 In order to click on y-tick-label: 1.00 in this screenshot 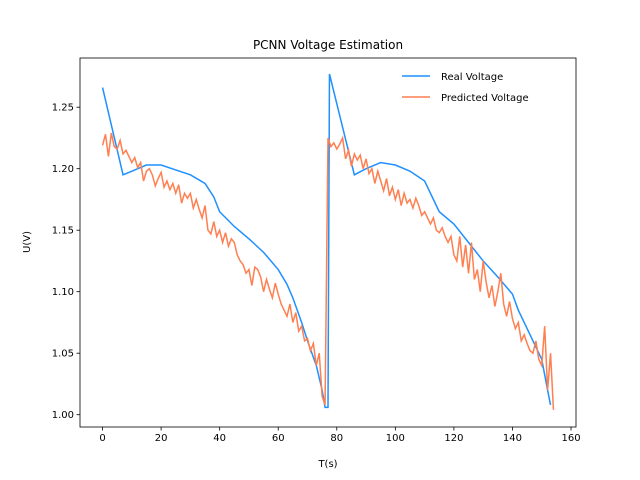, I will do `click(63, 415)`.